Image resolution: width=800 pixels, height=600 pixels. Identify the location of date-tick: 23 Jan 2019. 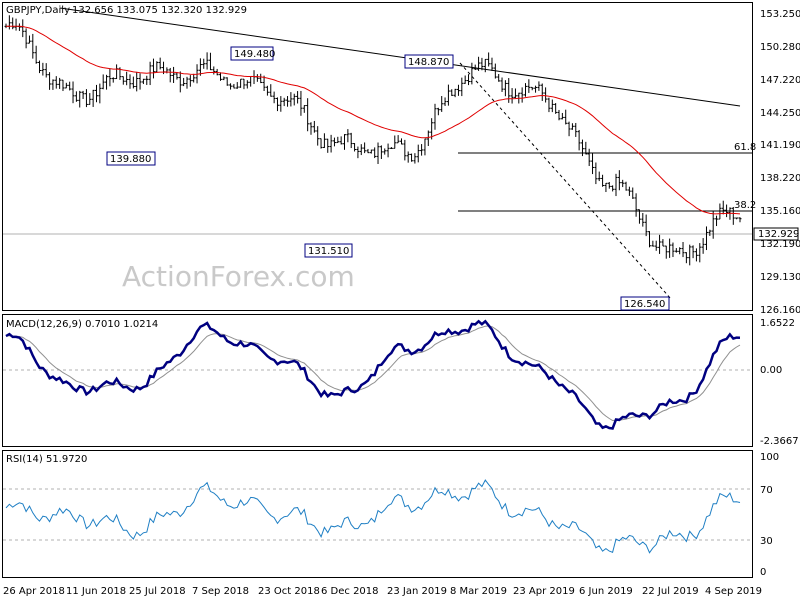
(417, 591).